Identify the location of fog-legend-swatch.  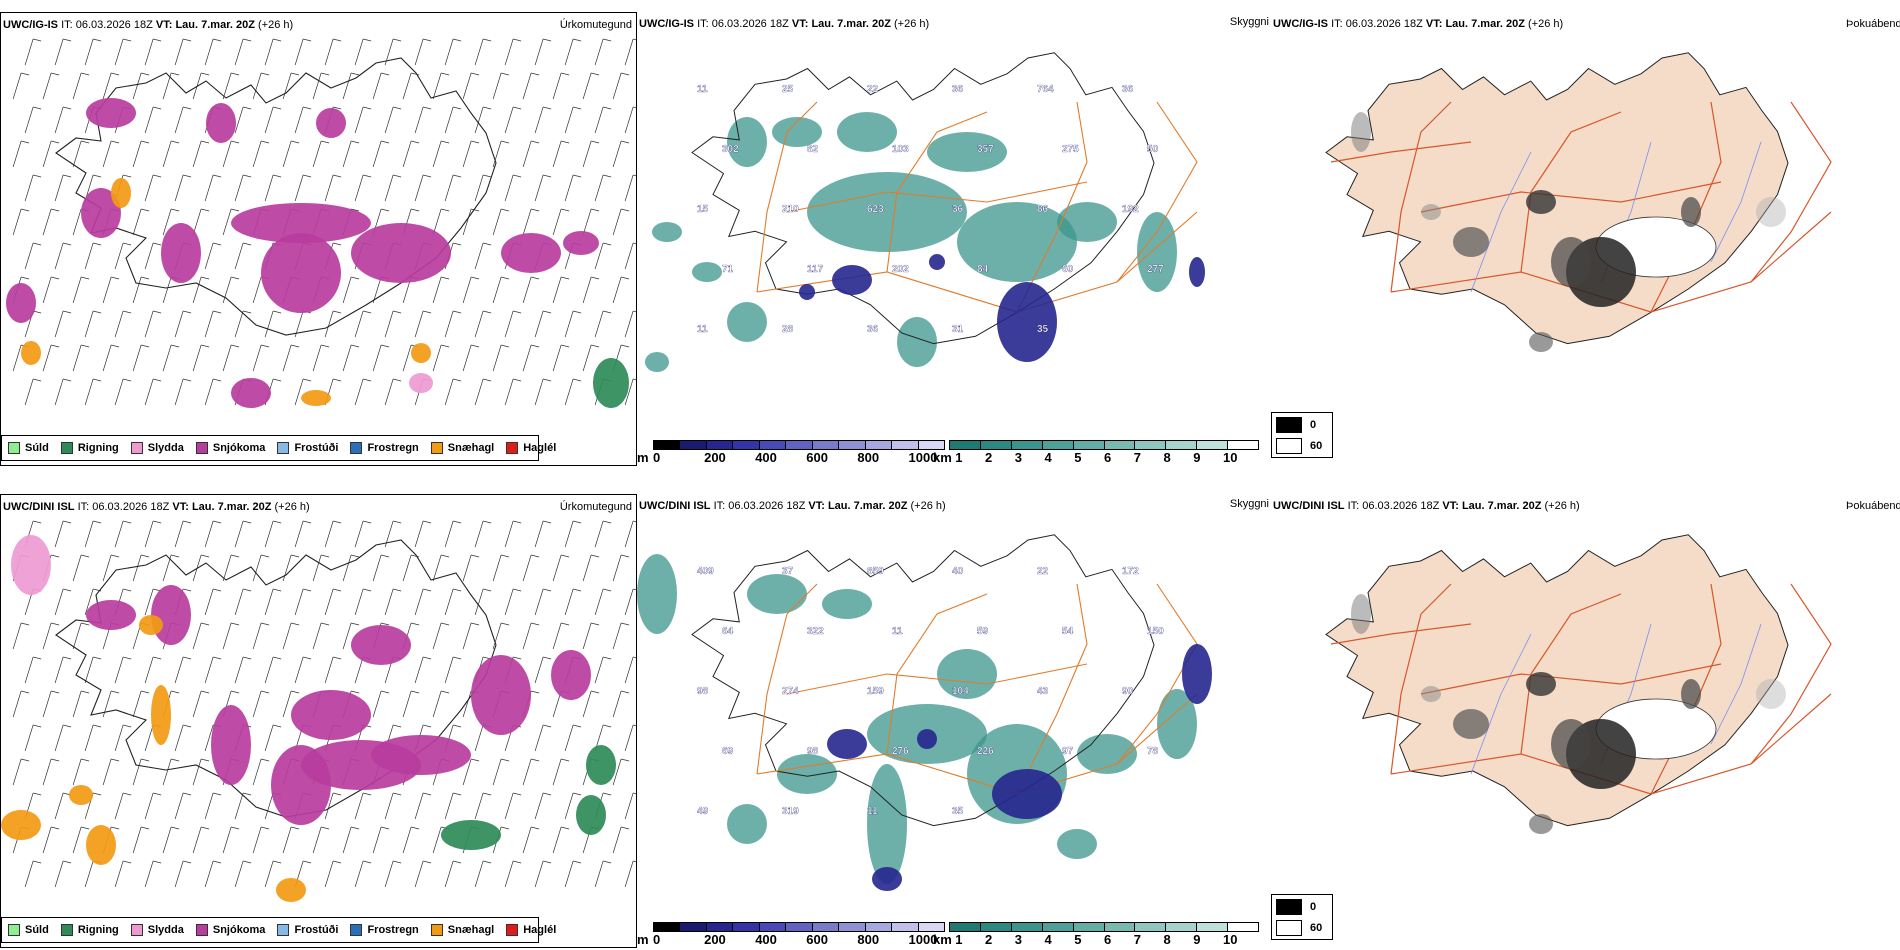
(1289, 928).